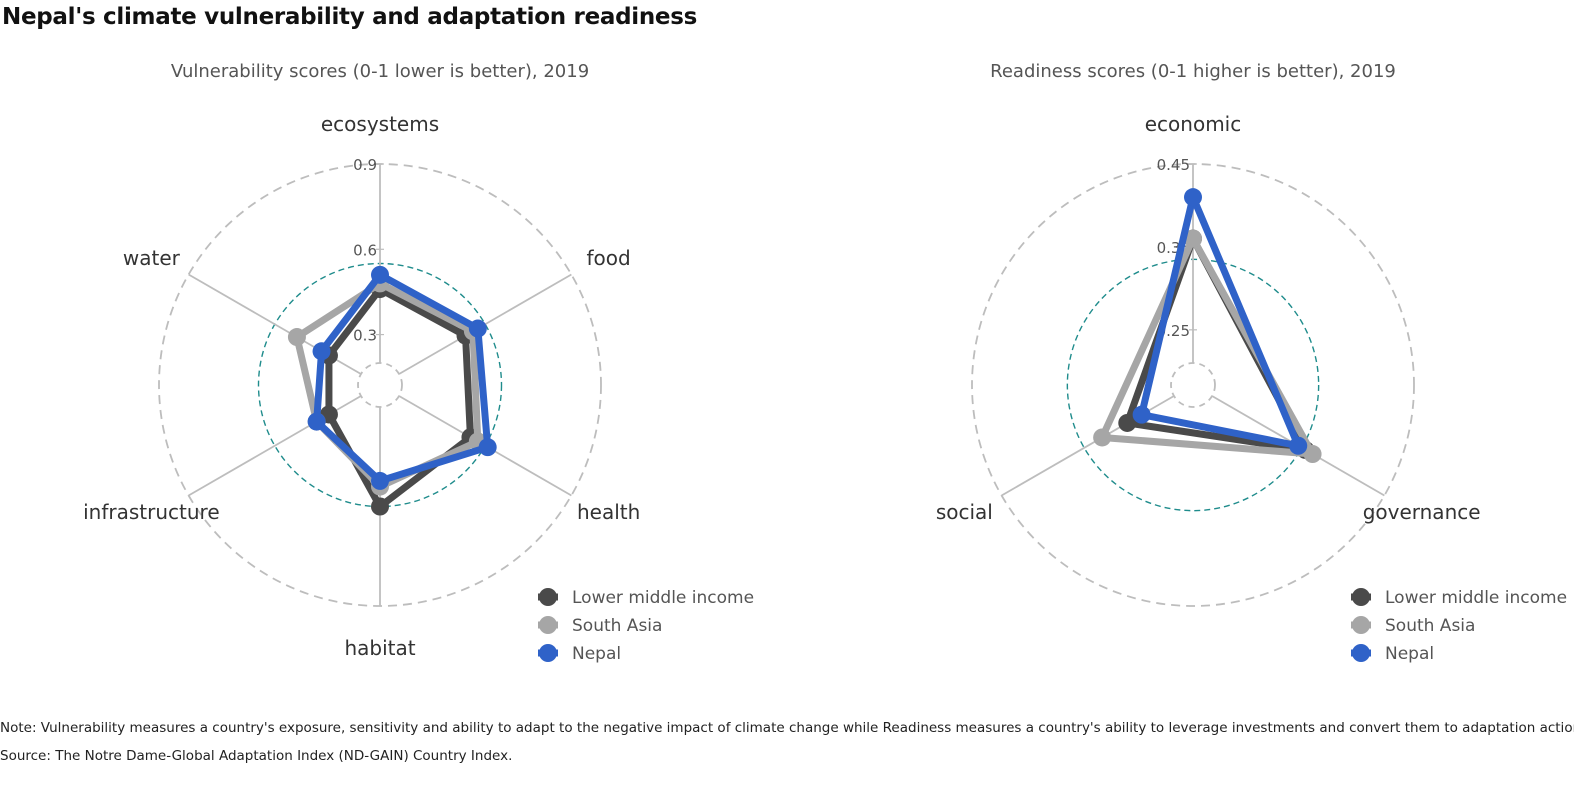 The width and height of the screenshot is (1574, 787). Describe the element at coordinates (1193, 197) in the screenshot. I see `point-nepal-economic` at that location.